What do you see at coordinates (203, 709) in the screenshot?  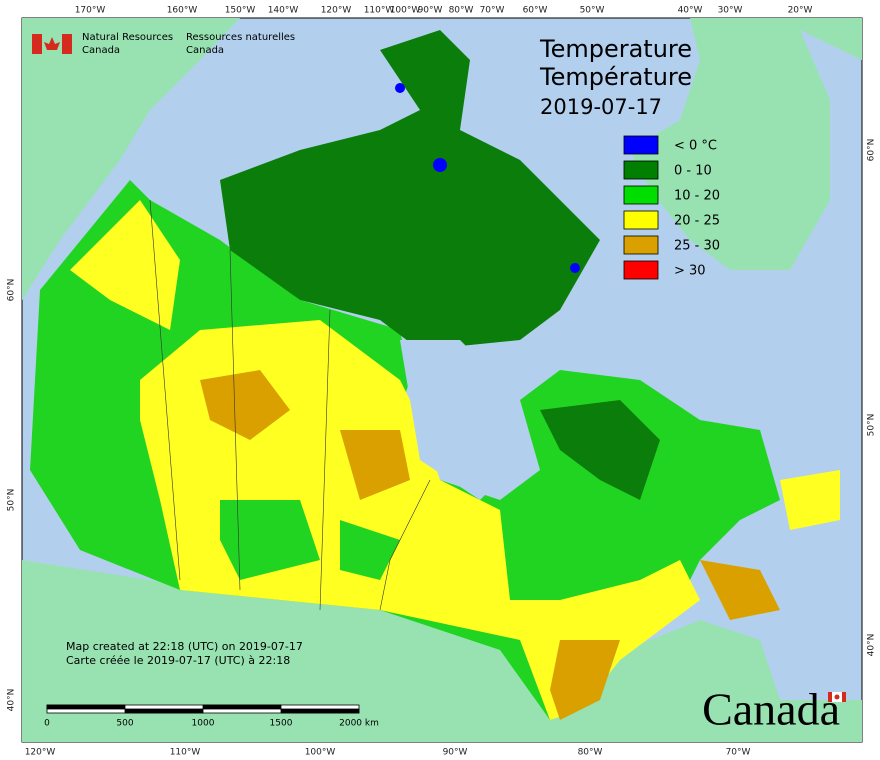 I see `scale-bar` at bounding box center [203, 709].